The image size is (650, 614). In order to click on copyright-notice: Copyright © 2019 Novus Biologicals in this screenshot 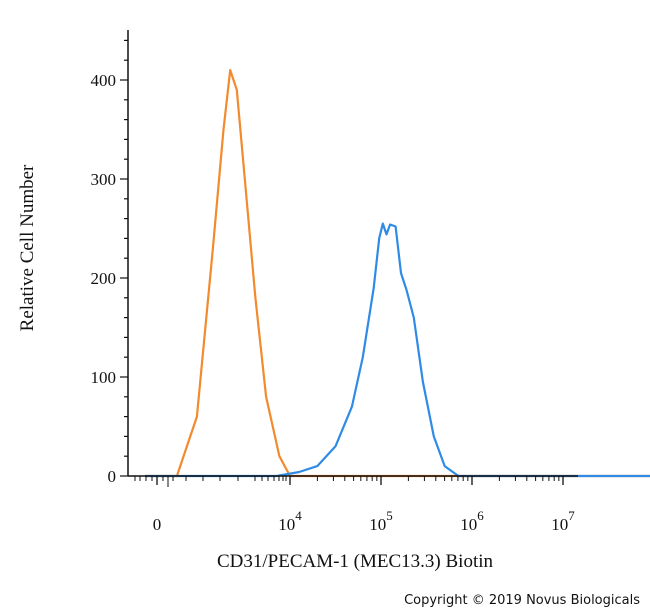, I will do `click(522, 600)`.